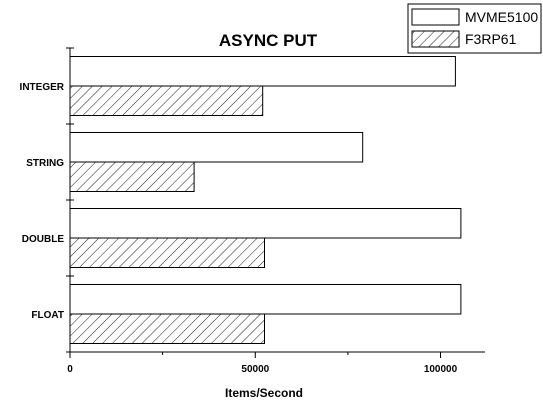 The width and height of the screenshot is (543, 405). I want to click on bar-integer-mvme5100, so click(262, 71).